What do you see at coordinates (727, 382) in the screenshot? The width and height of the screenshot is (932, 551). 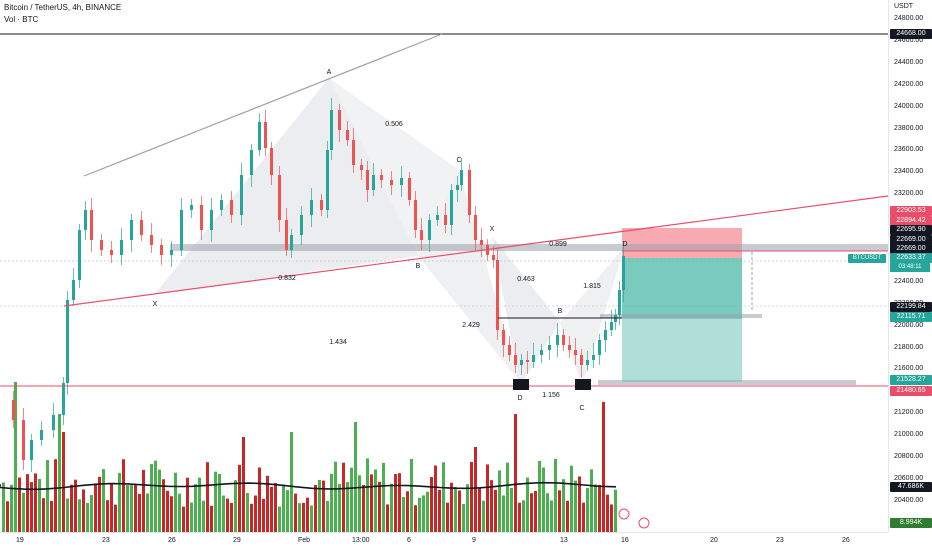 I see `support-zone` at bounding box center [727, 382].